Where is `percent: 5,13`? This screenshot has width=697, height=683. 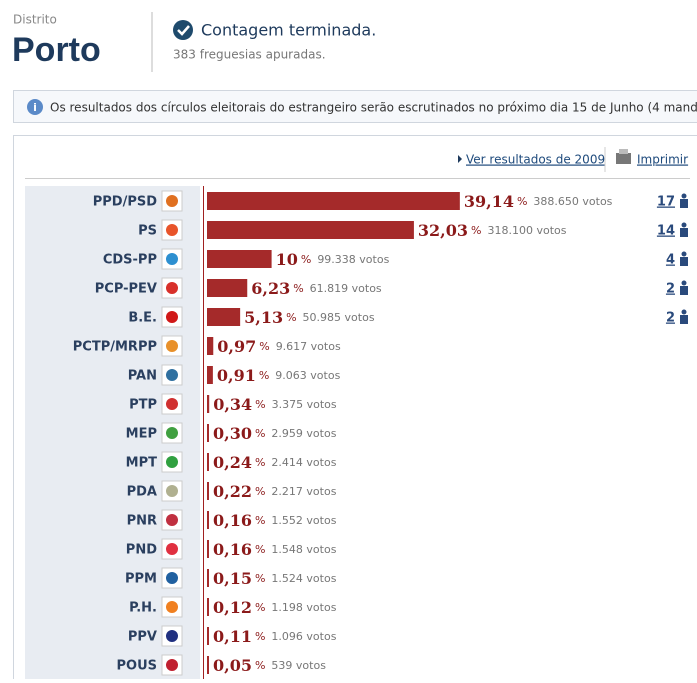 percent: 5,13 is located at coordinates (263, 317).